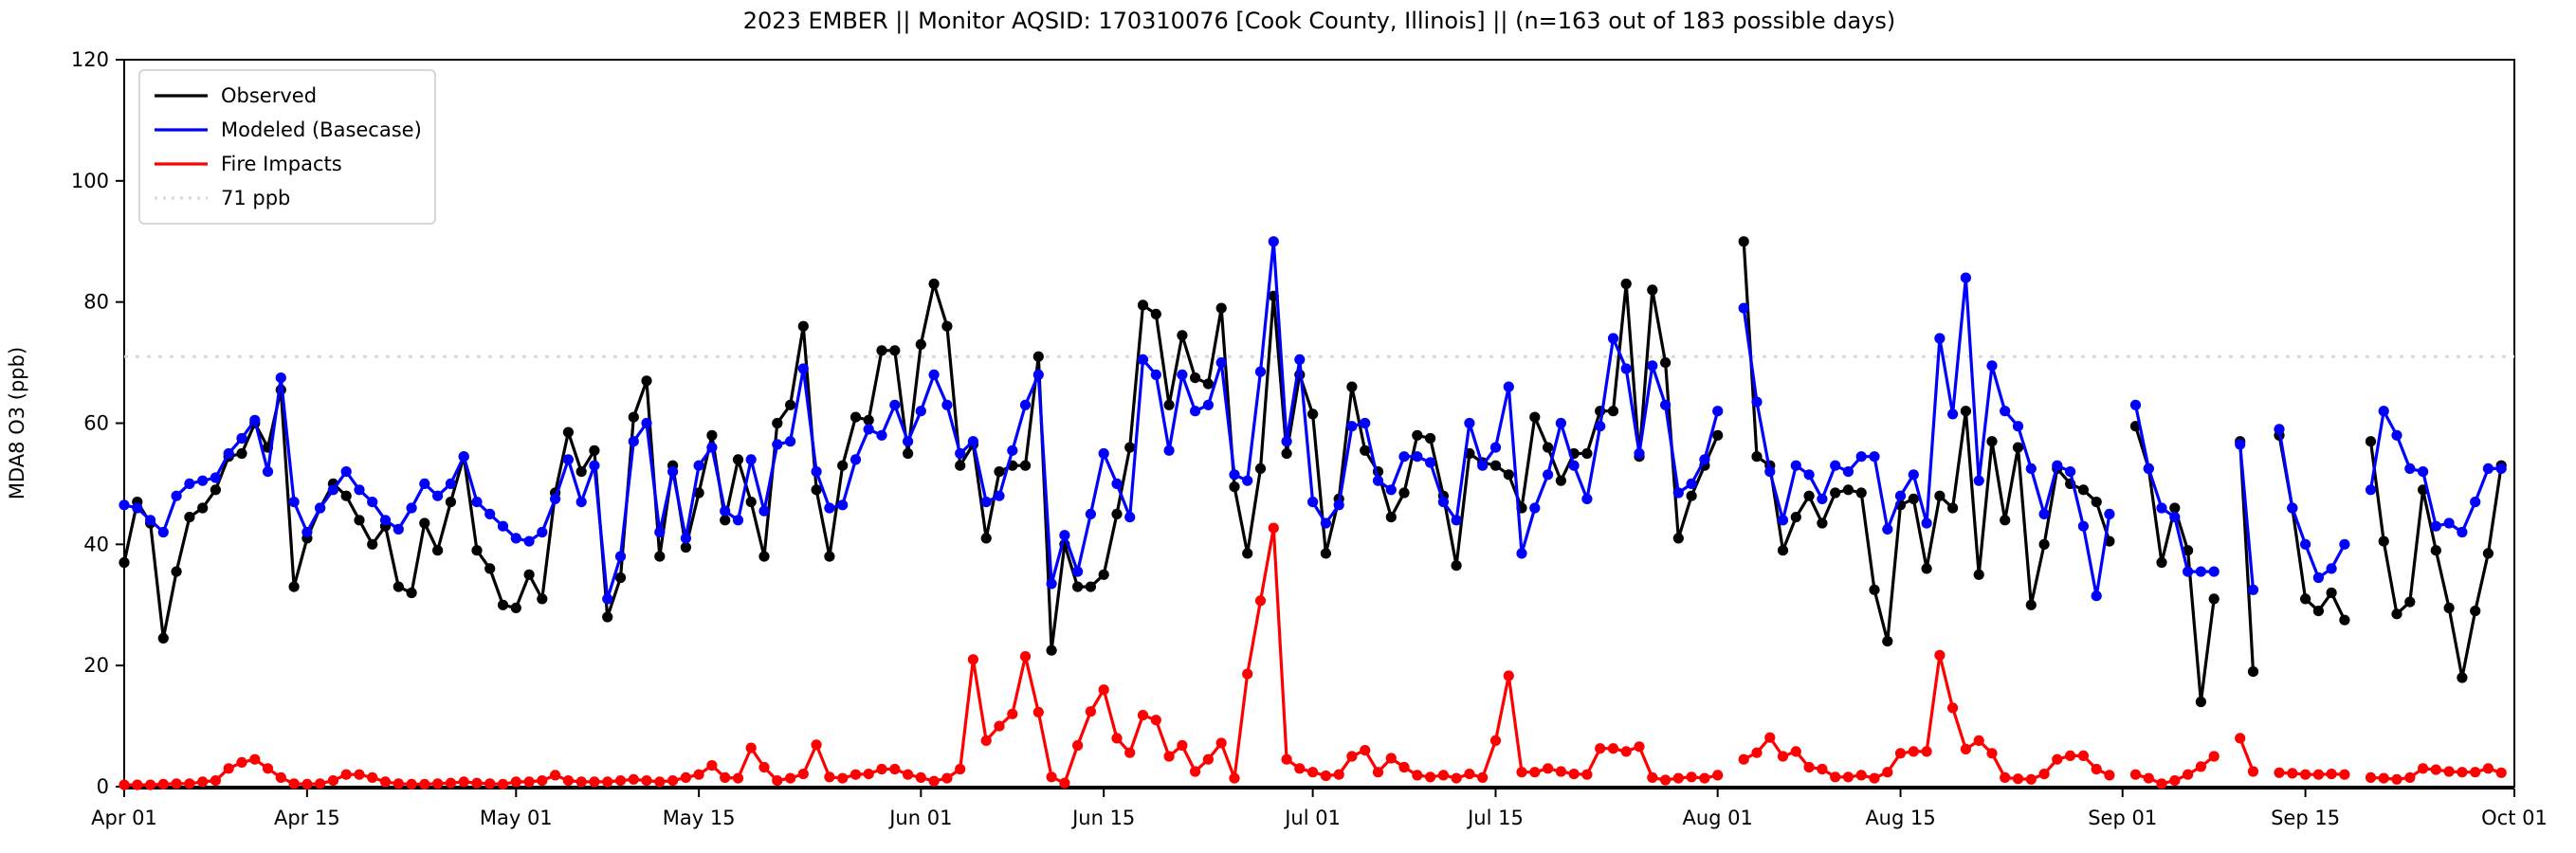  I want to click on x-tick-label: Jul 15, so click(1495, 818).